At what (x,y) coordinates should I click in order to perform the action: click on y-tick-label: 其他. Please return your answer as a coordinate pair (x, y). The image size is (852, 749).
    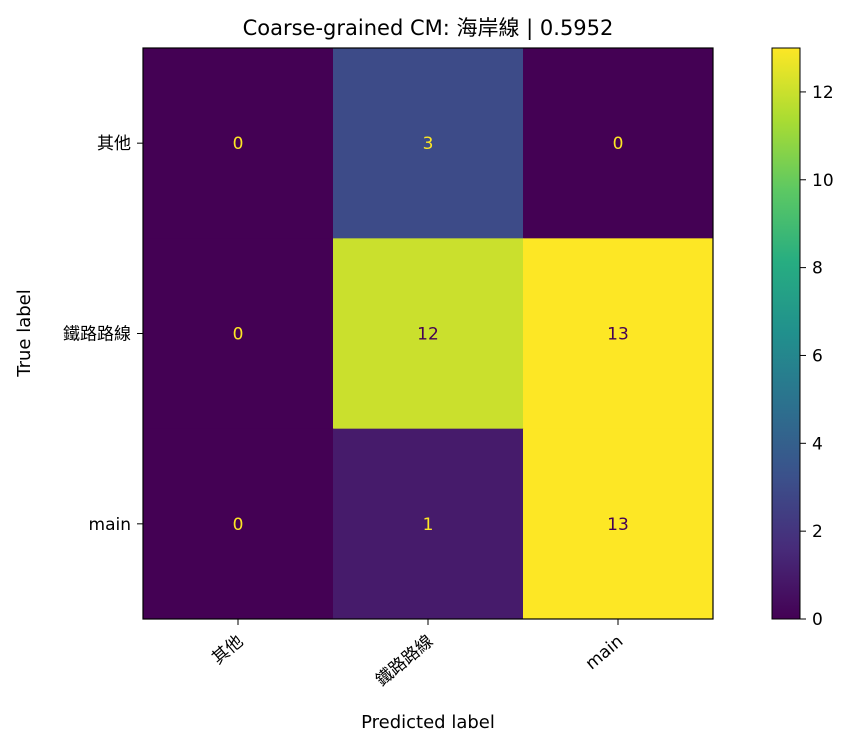
    Looking at the image, I should click on (114, 144).